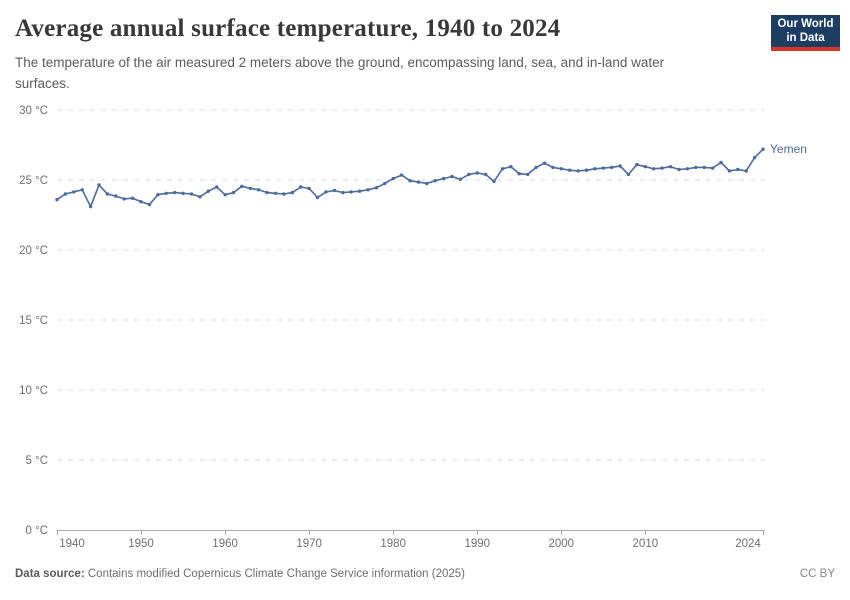  What do you see at coordinates (72, 544) in the screenshot?
I see `x-tick-label: 1940` at bounding box center [72, 544].